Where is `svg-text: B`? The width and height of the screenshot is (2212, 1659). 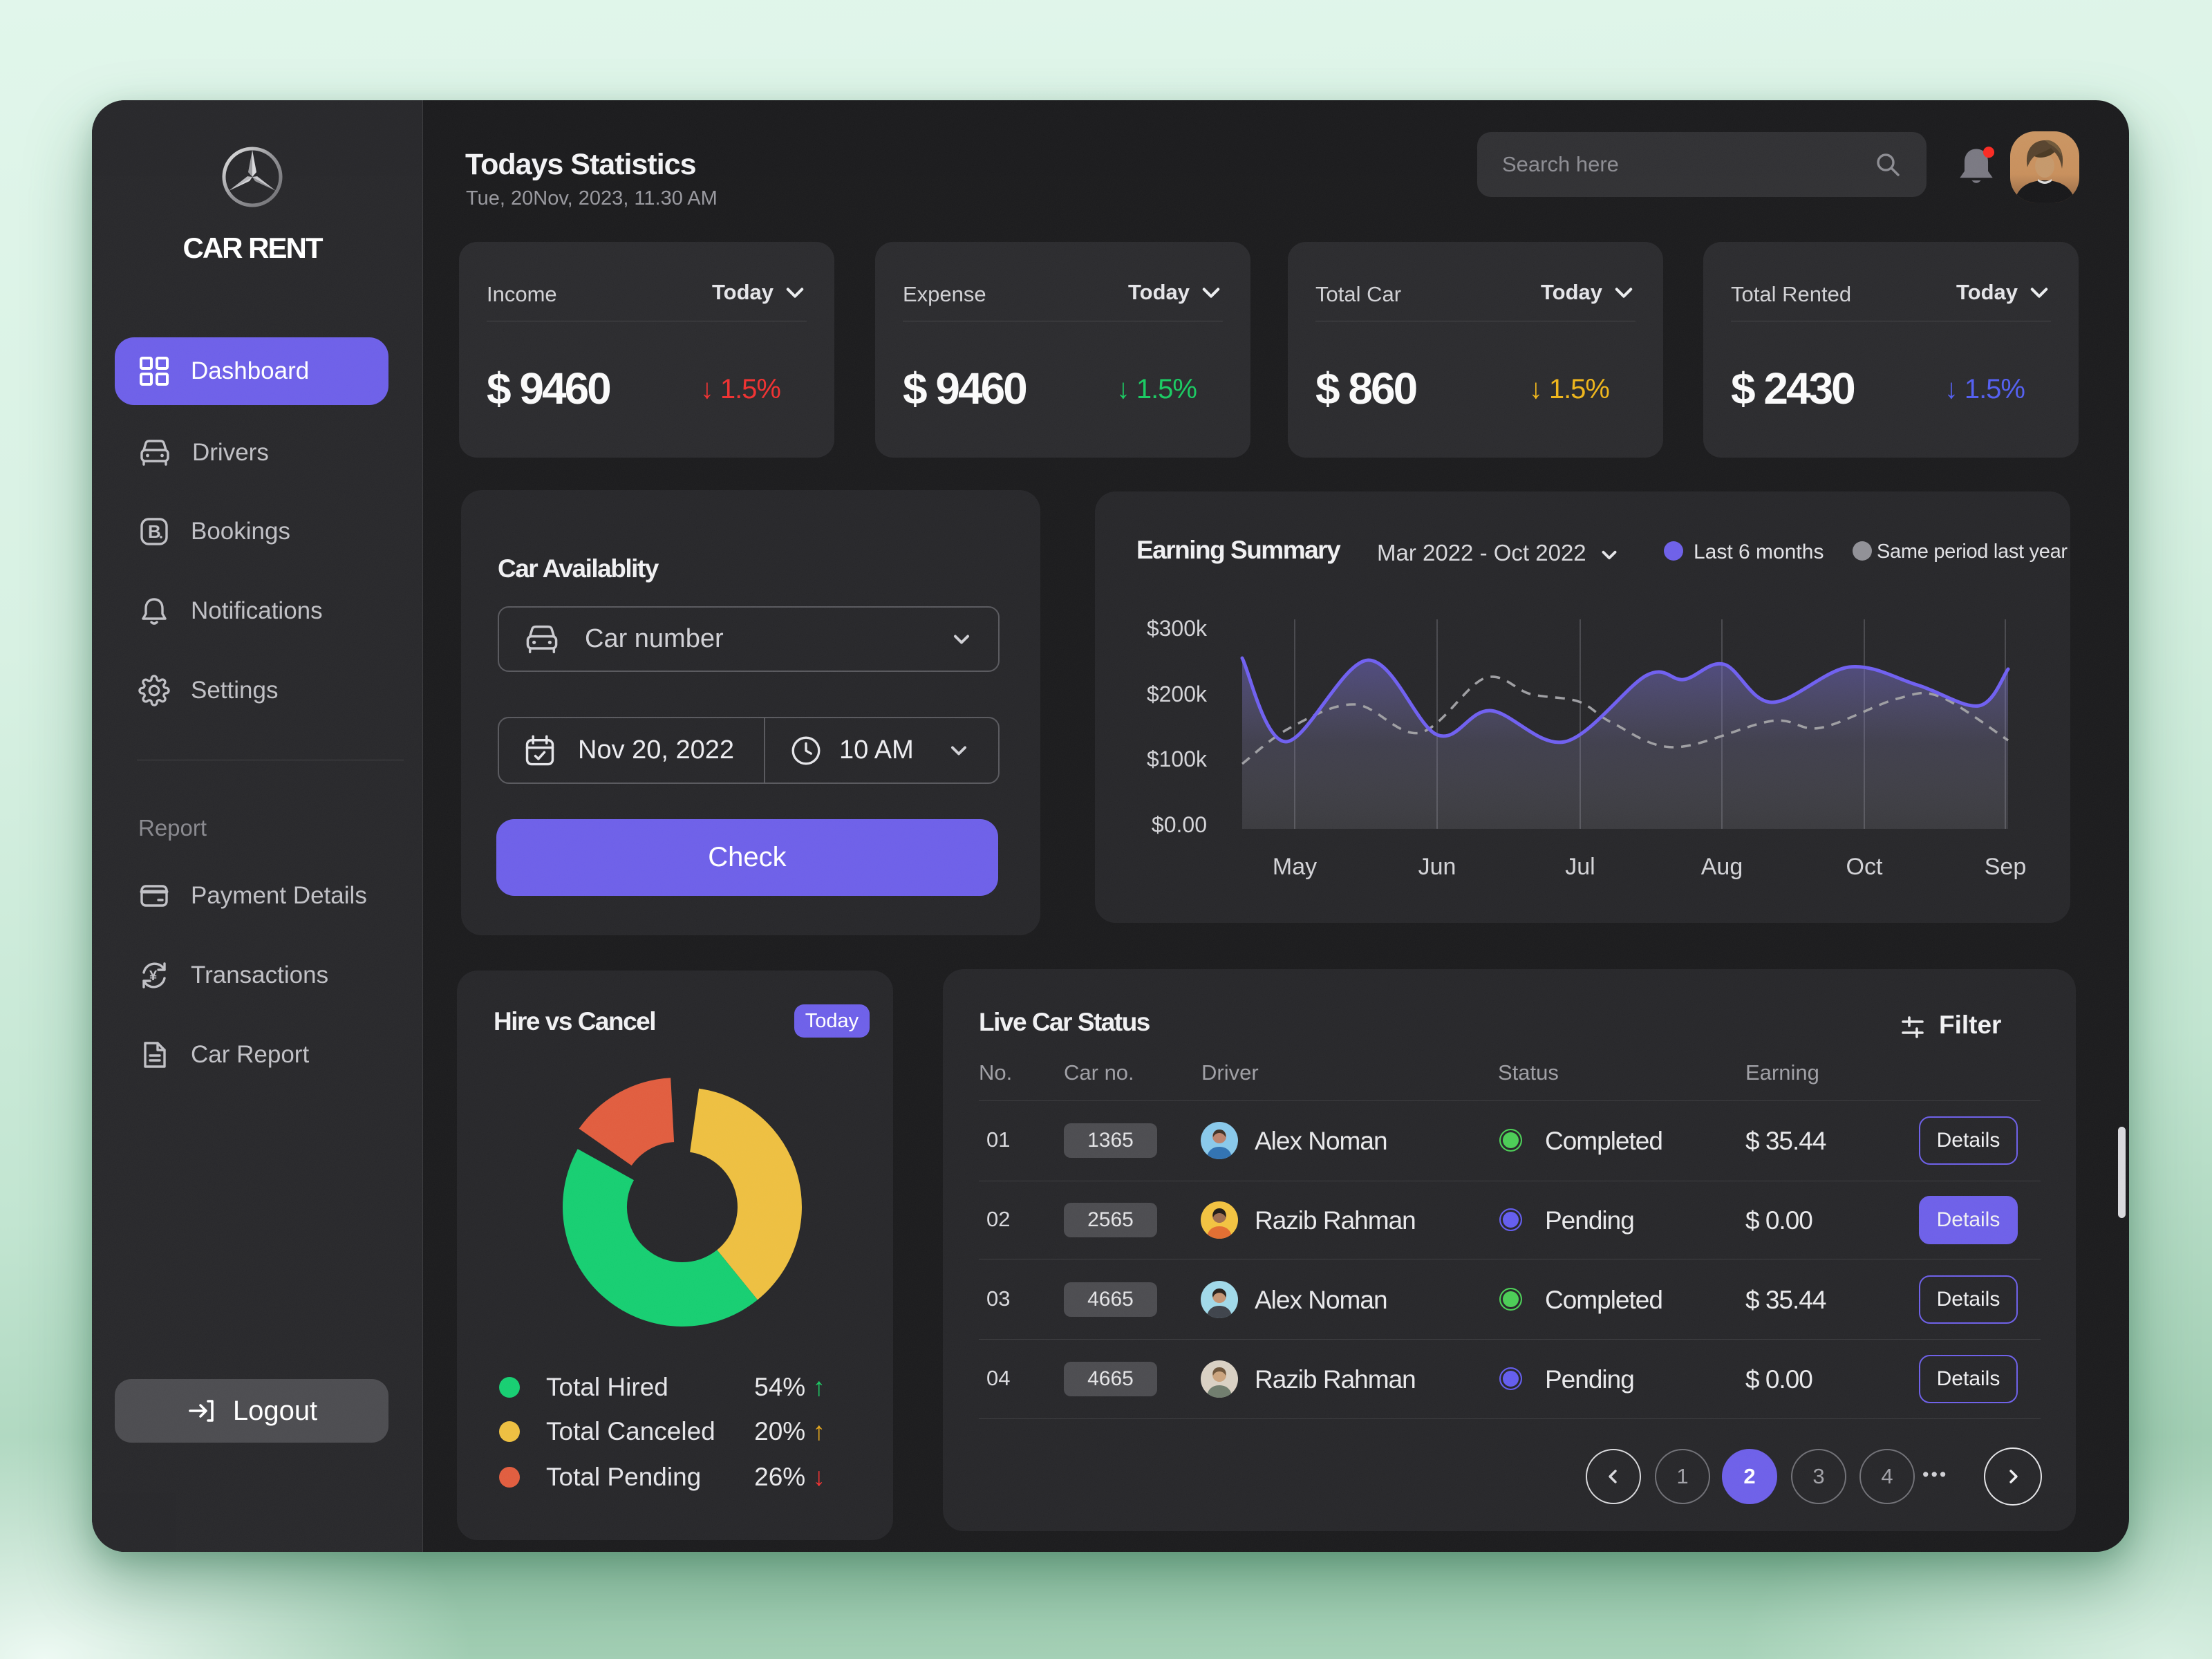 svg-text: B is located at coordinates (155, 531).